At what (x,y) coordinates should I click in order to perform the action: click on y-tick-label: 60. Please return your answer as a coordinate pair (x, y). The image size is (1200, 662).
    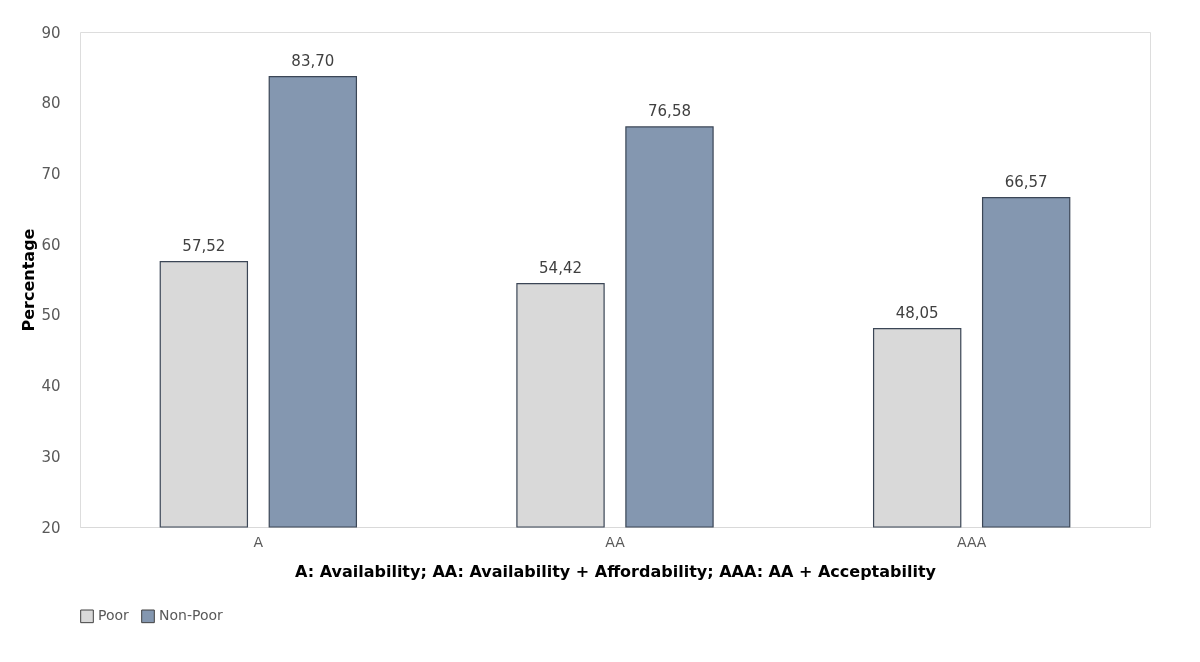
    Looking at the image, I should click on (51, 244).